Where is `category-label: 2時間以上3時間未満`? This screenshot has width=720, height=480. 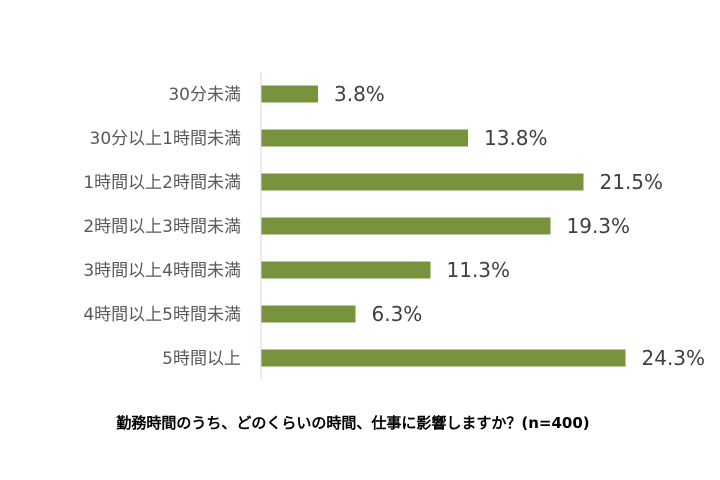
category-label: 2時間以上3時間未満 is located at coordinates (162, 227).